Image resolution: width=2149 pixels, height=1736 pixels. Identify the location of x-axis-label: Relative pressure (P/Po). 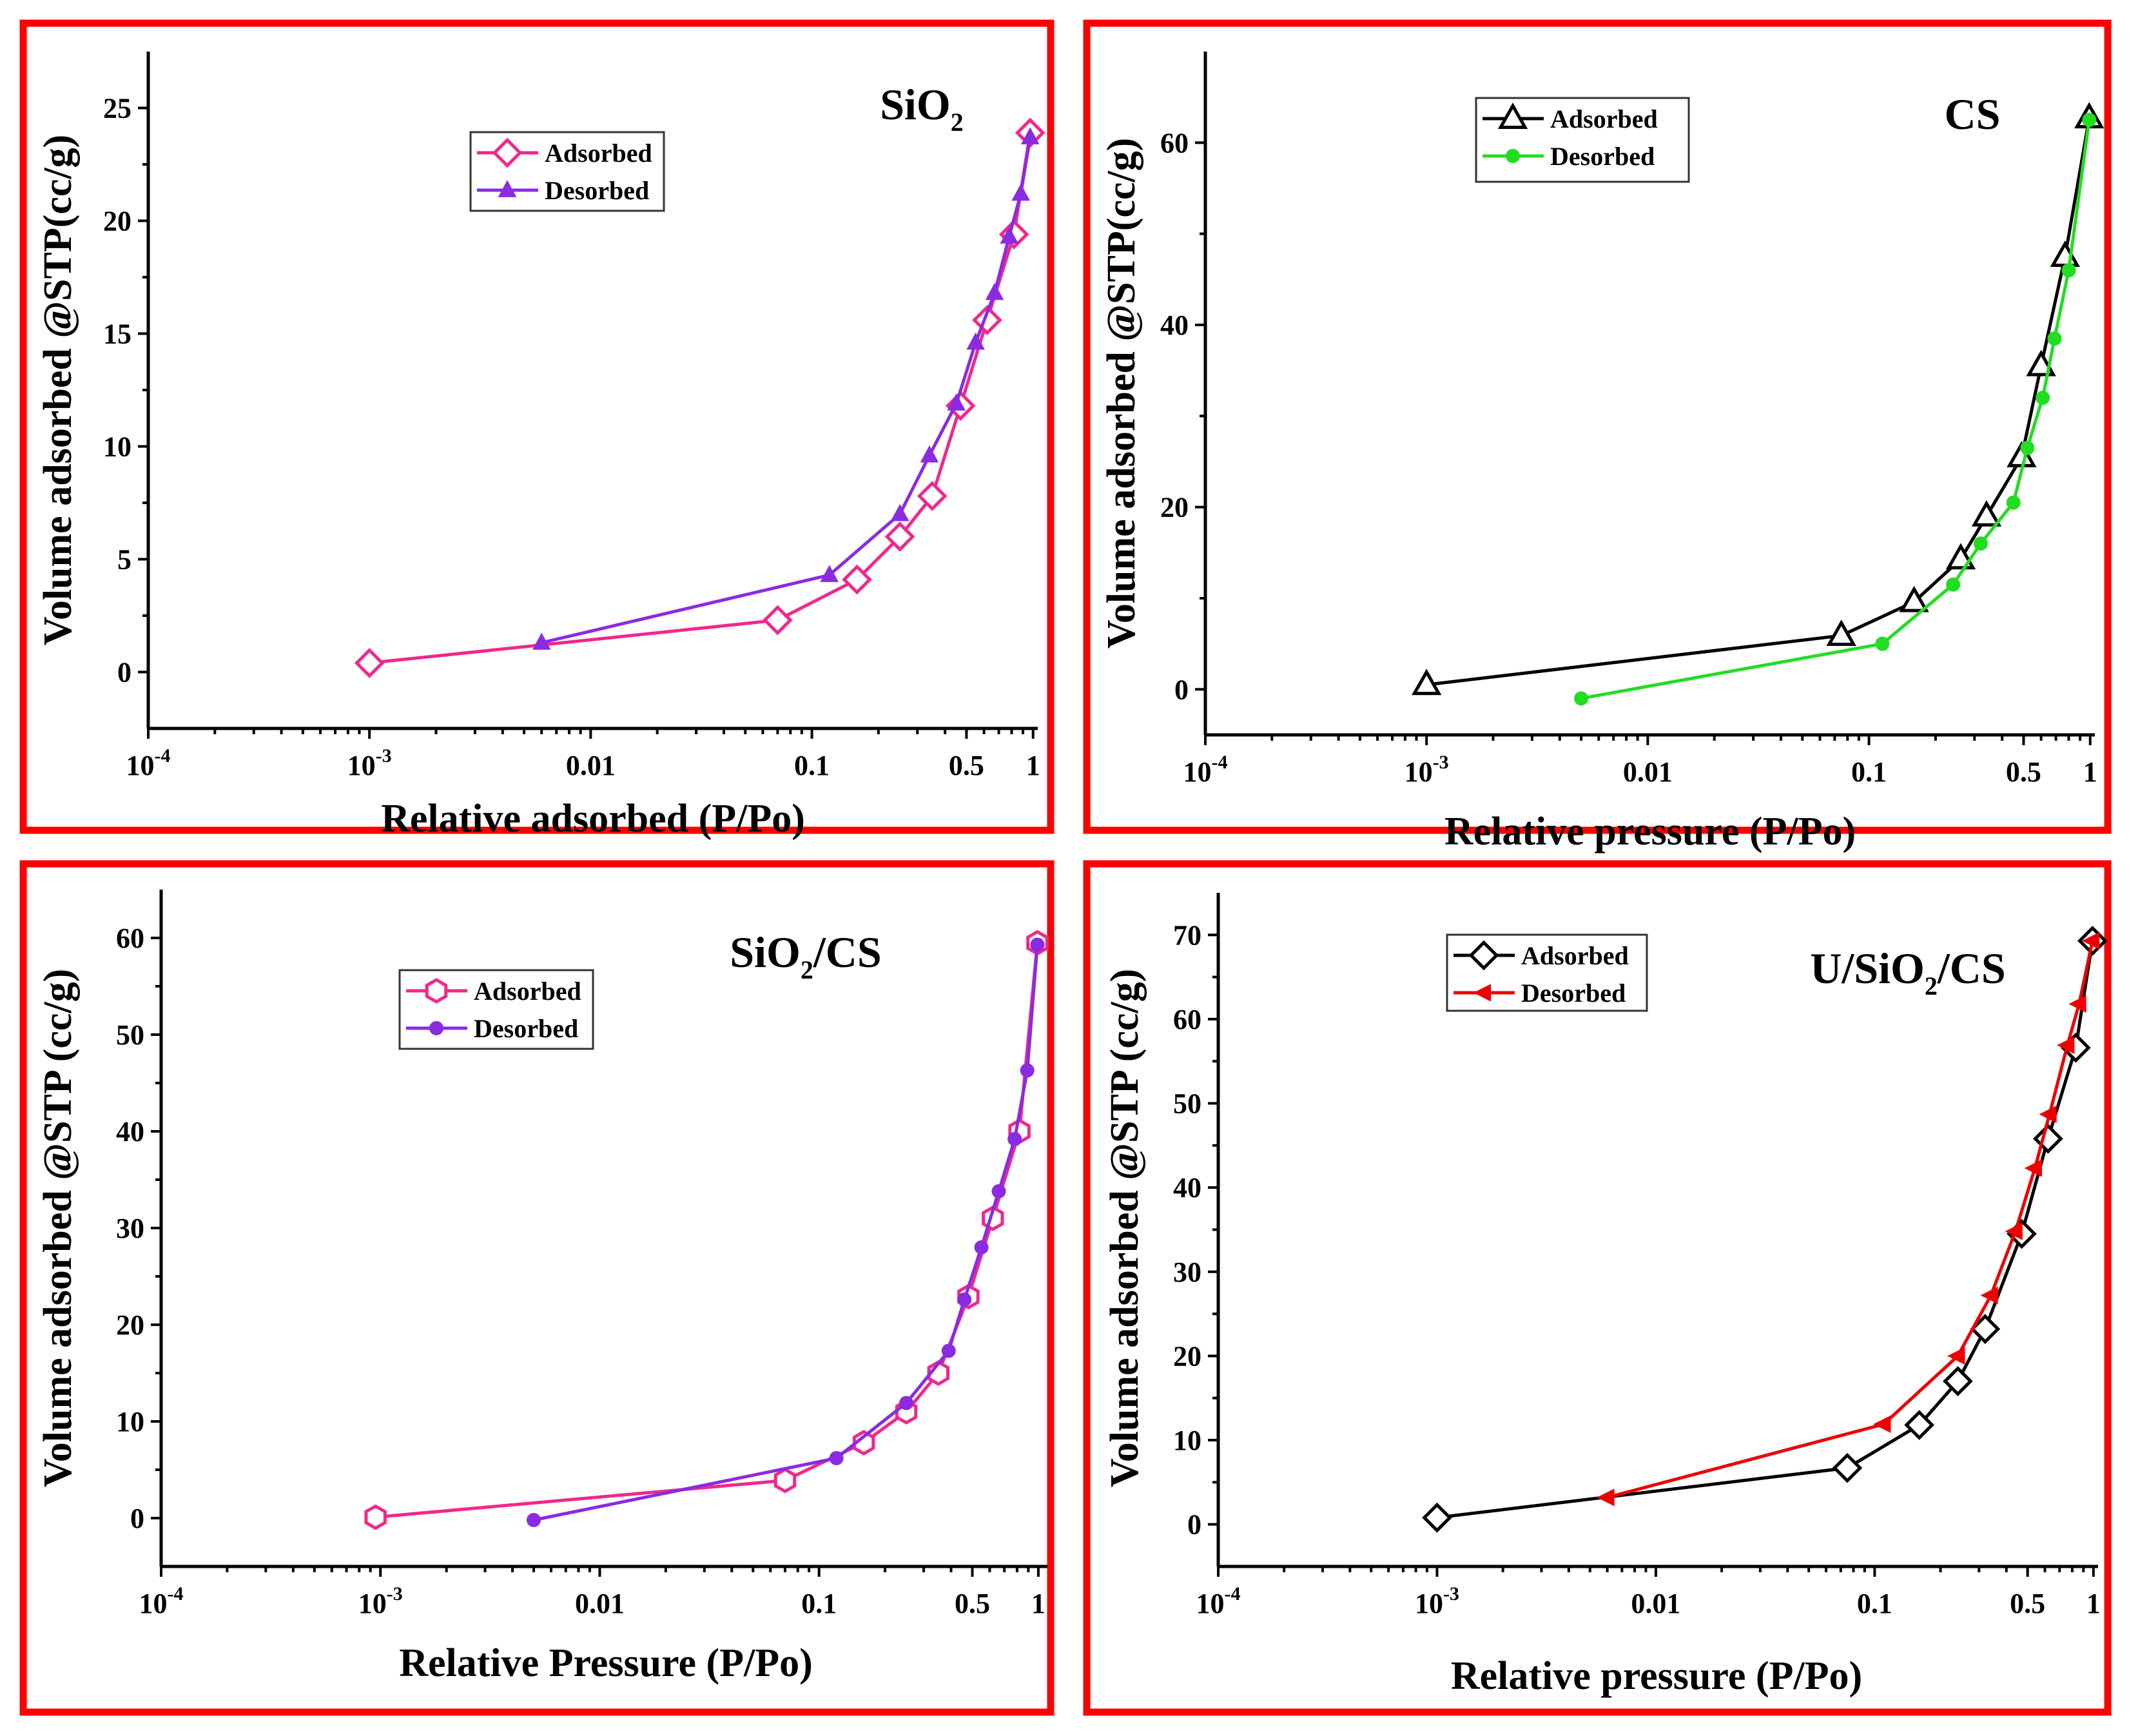
(1650, 832).